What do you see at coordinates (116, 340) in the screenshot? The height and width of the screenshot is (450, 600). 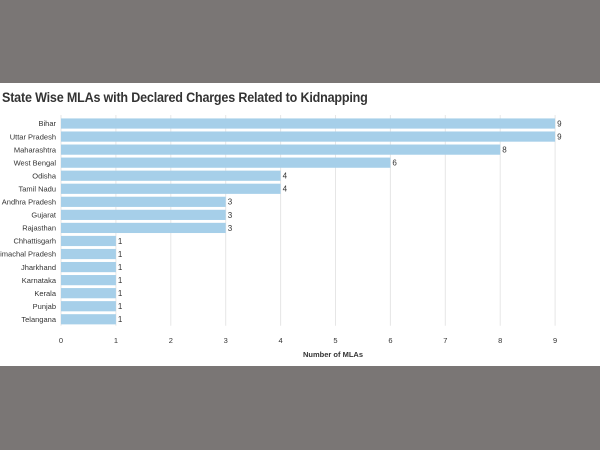 I see `x-tick-label: 1` at bounding box center [116, 340].